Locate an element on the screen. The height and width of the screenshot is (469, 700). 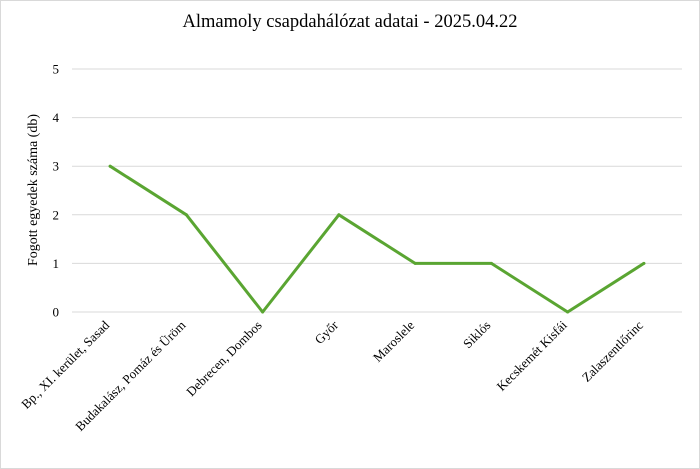
y-tick-label: 1 is located at coordinates (56, 263).